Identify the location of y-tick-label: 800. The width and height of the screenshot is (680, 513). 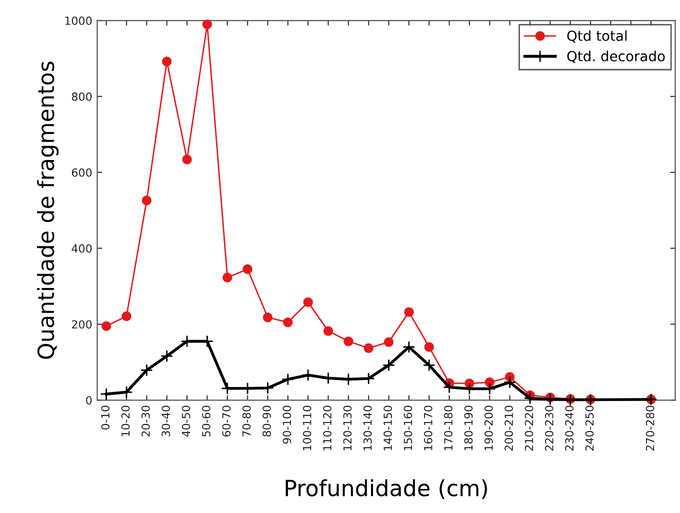
(82, 96).